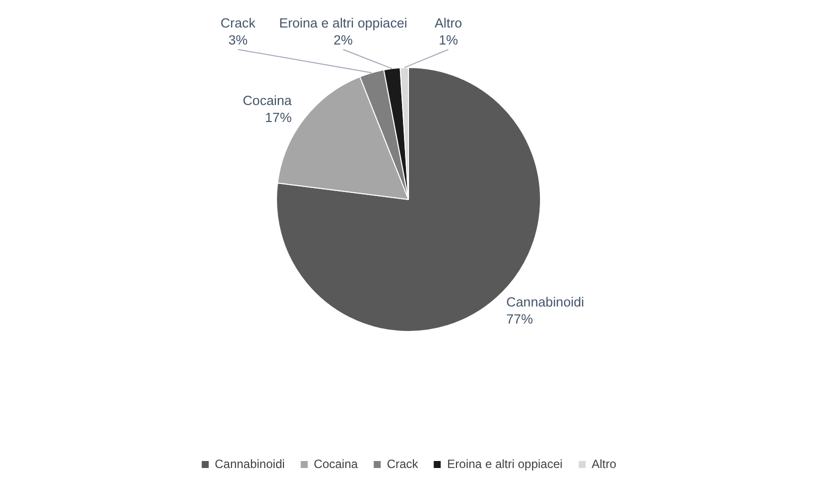  I want to click on legend-label: Eroina e altri oppiacei, so click(505, 464).